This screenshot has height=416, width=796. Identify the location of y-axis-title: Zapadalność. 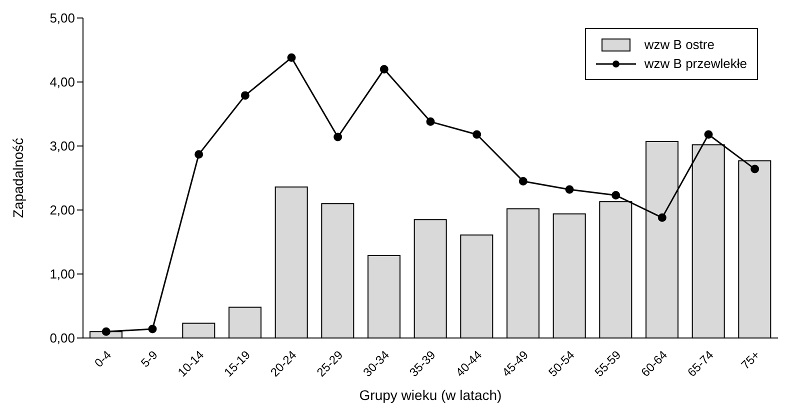
(18, 178).